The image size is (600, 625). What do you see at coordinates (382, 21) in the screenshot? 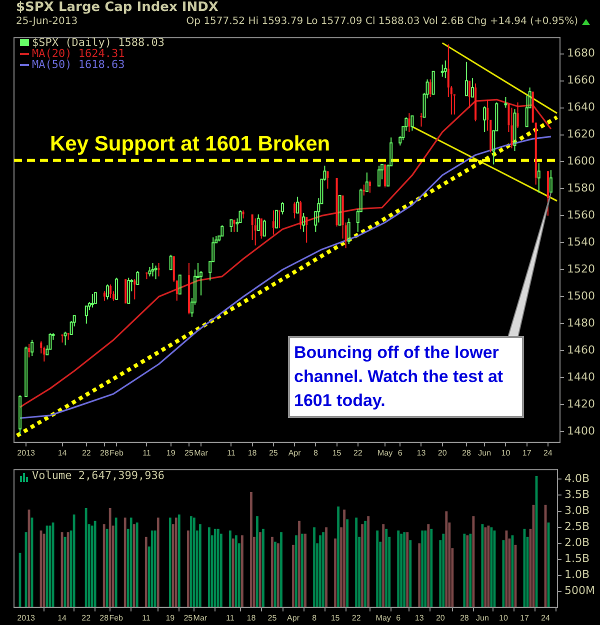
I see `text: Op 1577.52 Hi 1593.79 Lo 1577.09 Cl 1588.03 Vol 2.6B Chg +14.94 (+0.95%)` at bounding box center [382, 21].